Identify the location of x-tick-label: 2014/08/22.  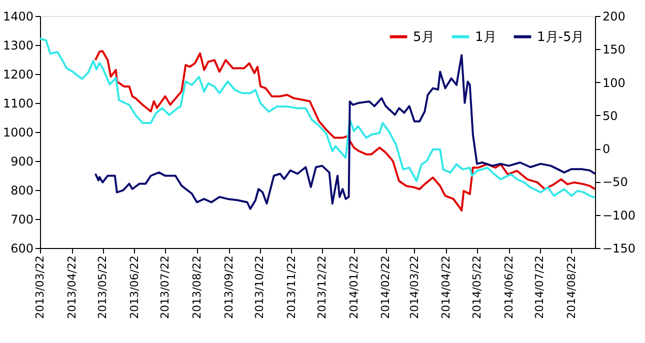
(571, 287).